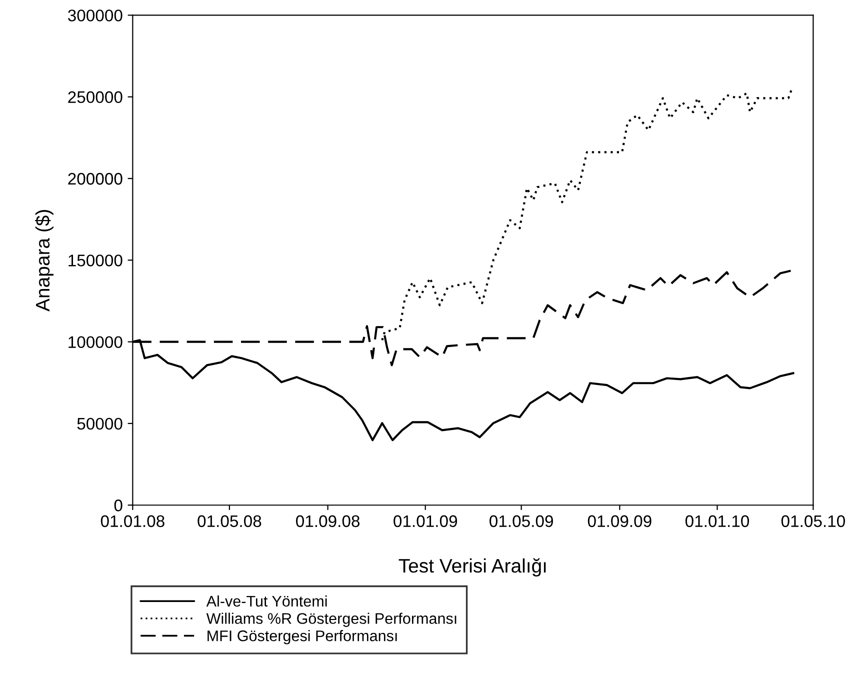 This screenshot has width=856, height=691. What do you see at coordinates (118, 506) in the screenshot?
I see `y-tick-label: 0` at bounding box center [118, 506].